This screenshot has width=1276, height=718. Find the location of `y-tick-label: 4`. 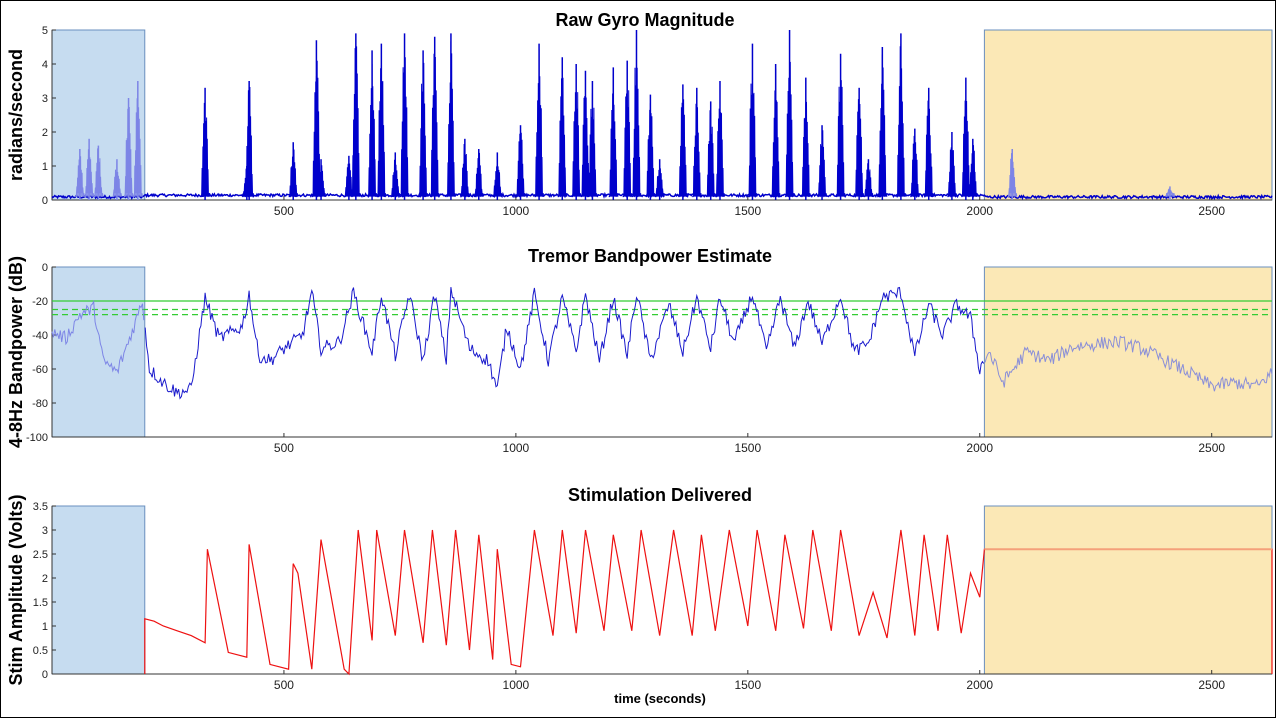

y-tick-label: 4 is located at coordinates (45, 65).